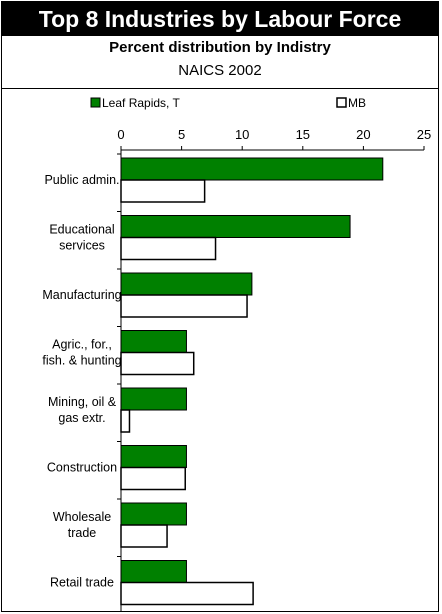 The width and height of the screenshot is (442, 614). I want to click on category-label: Public admin., so click(81, 180).